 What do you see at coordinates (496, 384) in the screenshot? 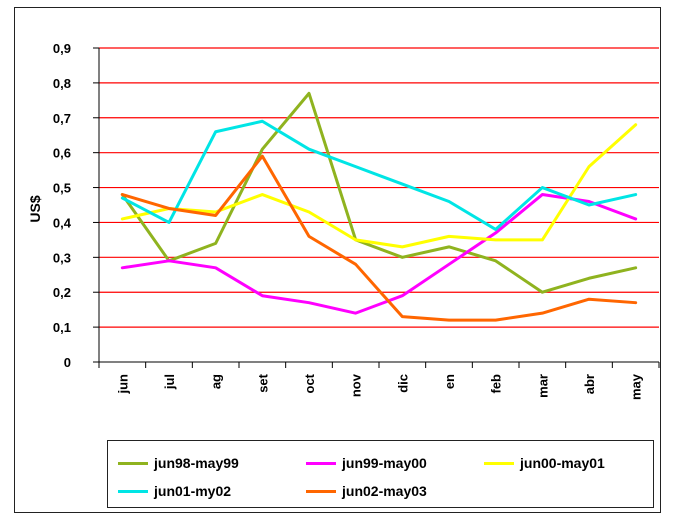
I see `x-tick-label: feb` at bounding box center [496, 384].